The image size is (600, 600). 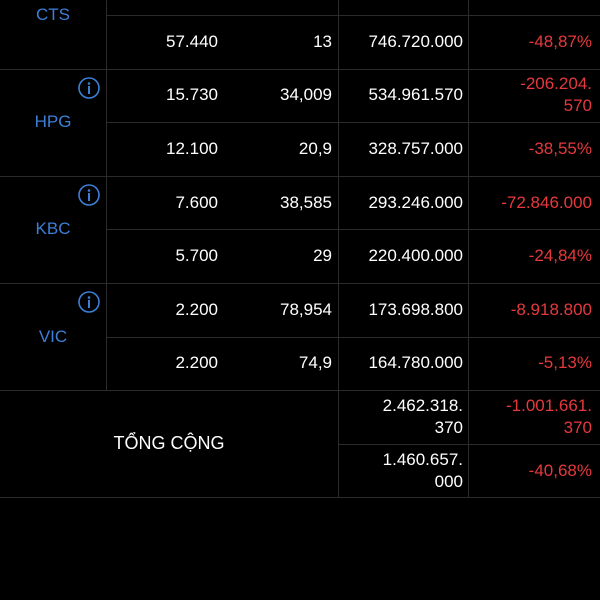 What do you see at coordinates (415, 363) in the screenshot?
I see `value-cell: 164.780.000` at bounding box center [415, 363].